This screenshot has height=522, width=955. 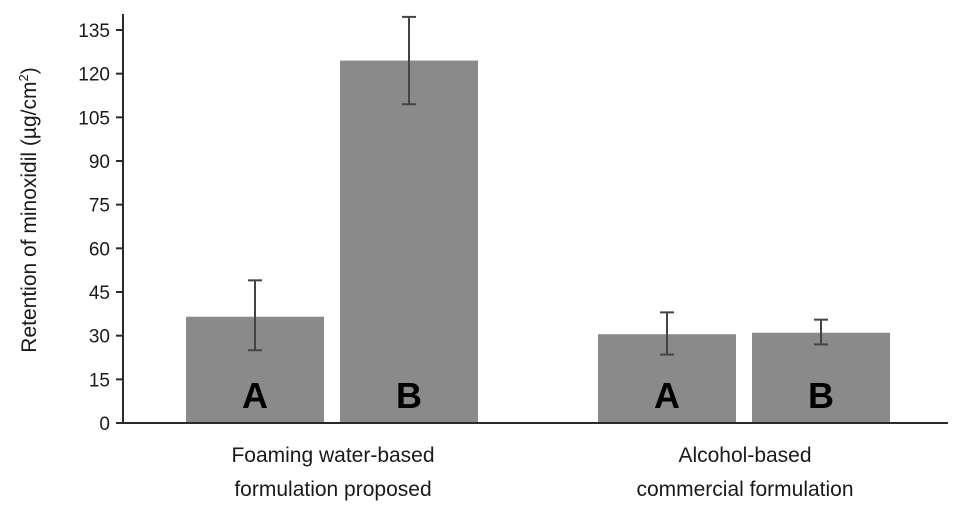 What do you see at coordinates (99, 337) in the screenshot?
I see `y-tick-label: 30` at bounding box center [99, 337].